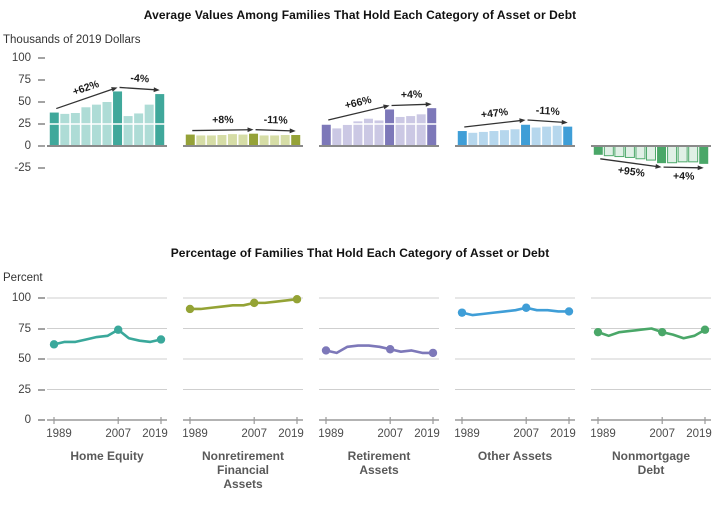 This screenshot has height=523, width=720. I want to click on y-tick-label: 25, so click(24, 124).